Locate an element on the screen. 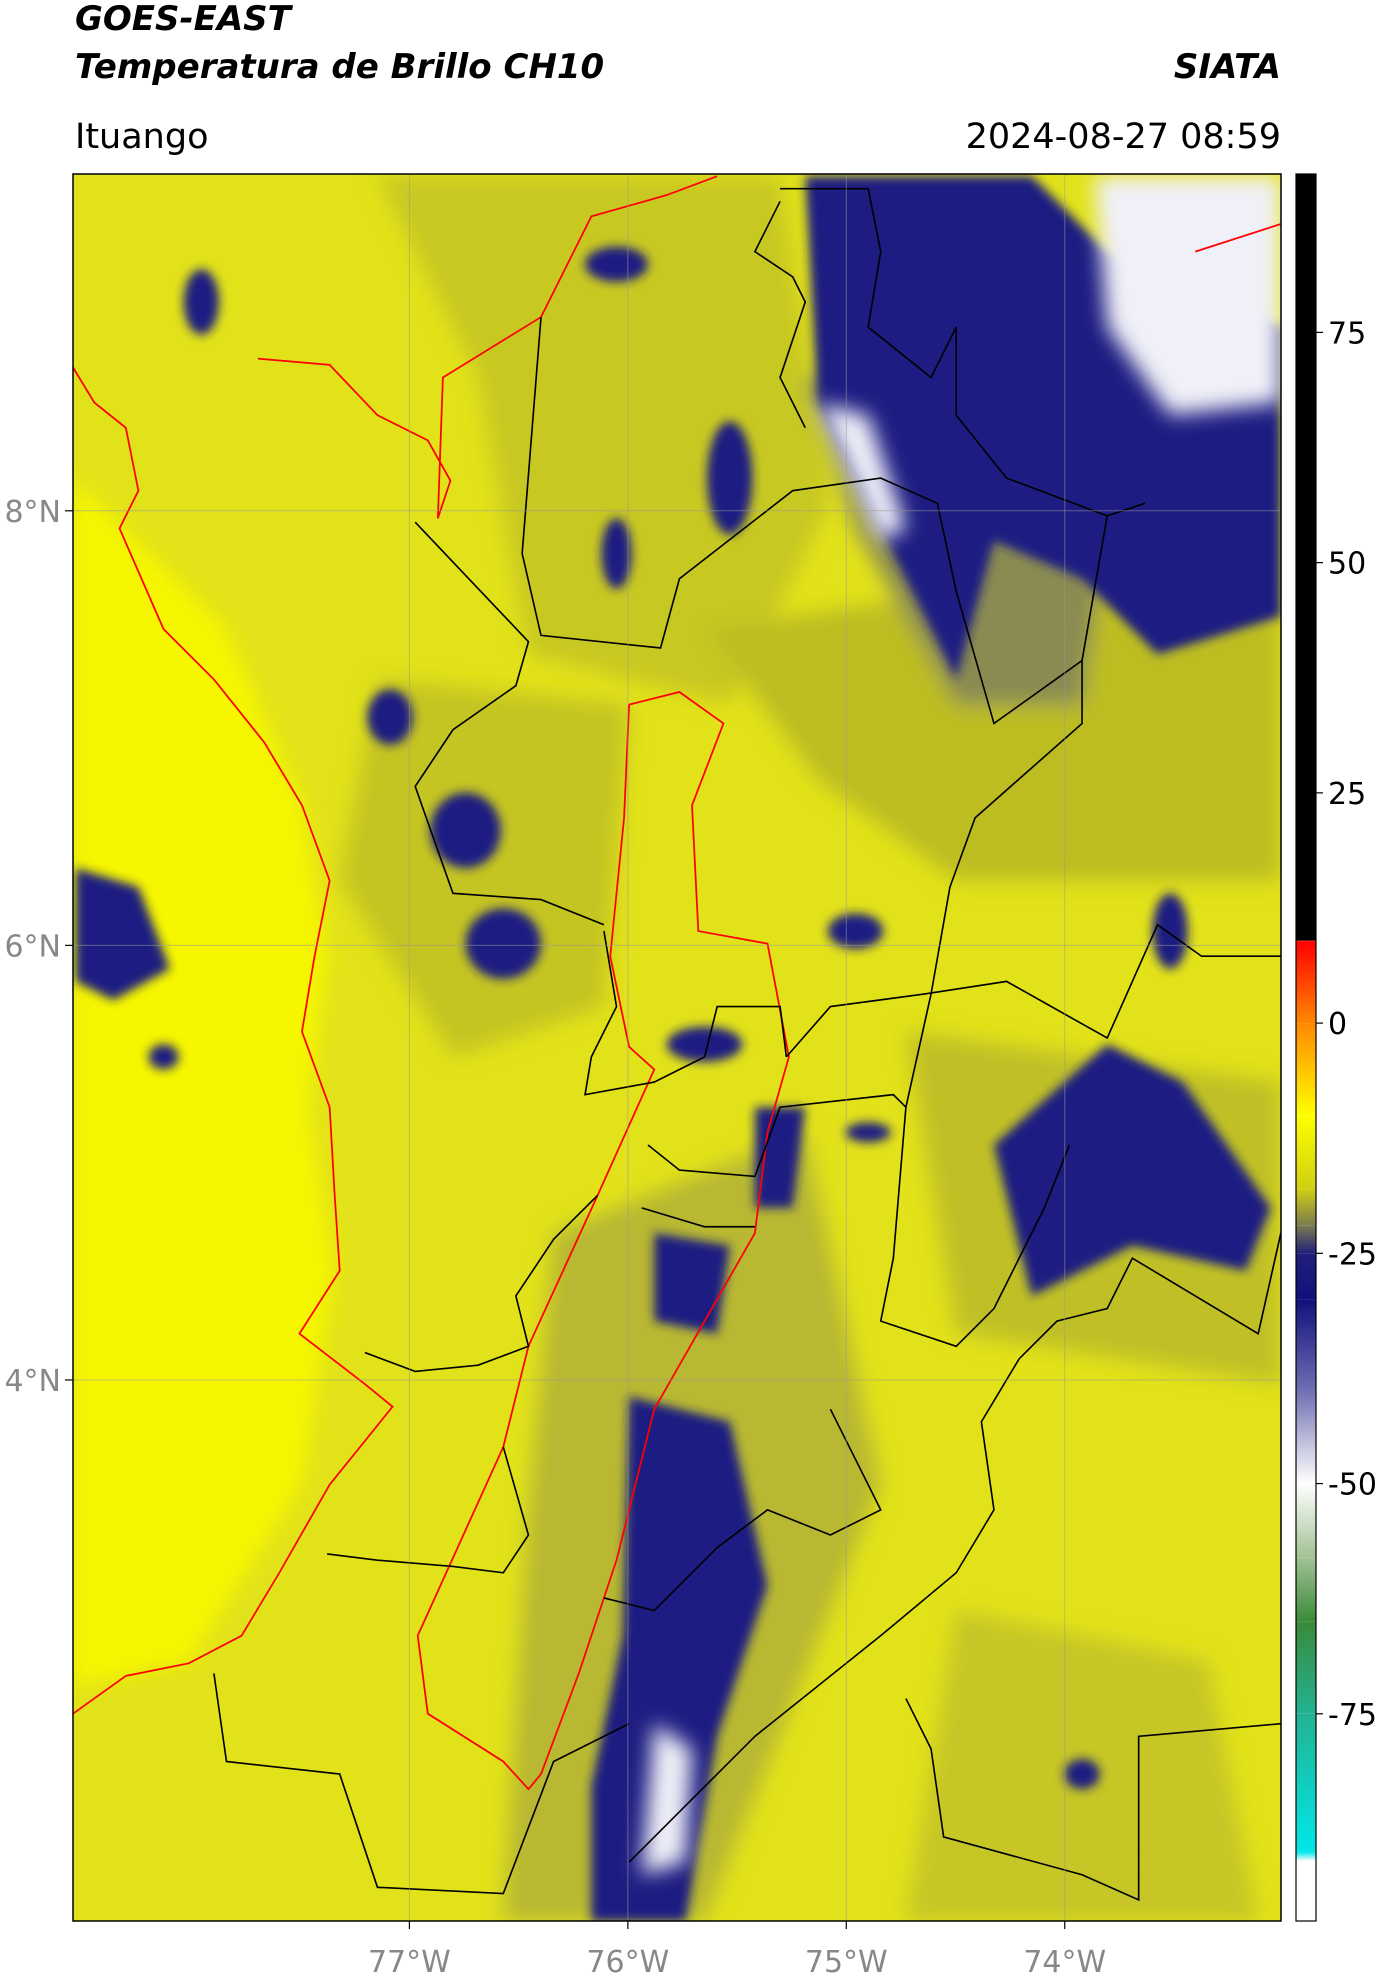  colorbar-tick-label: -25 is located at coordinates (1352, 1254).